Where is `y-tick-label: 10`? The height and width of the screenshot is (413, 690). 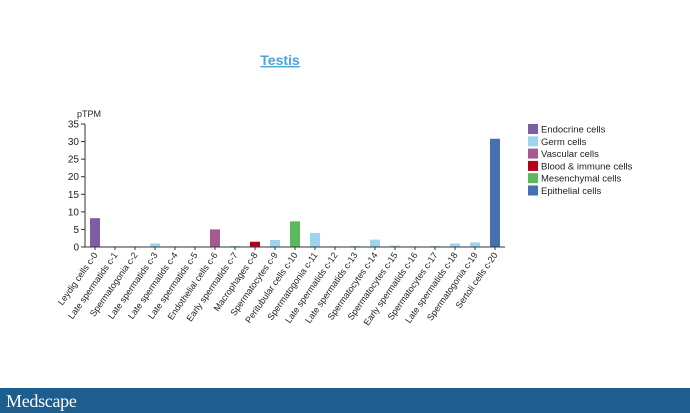 y-tick-label: 10 is located at coordinates (74, 212).